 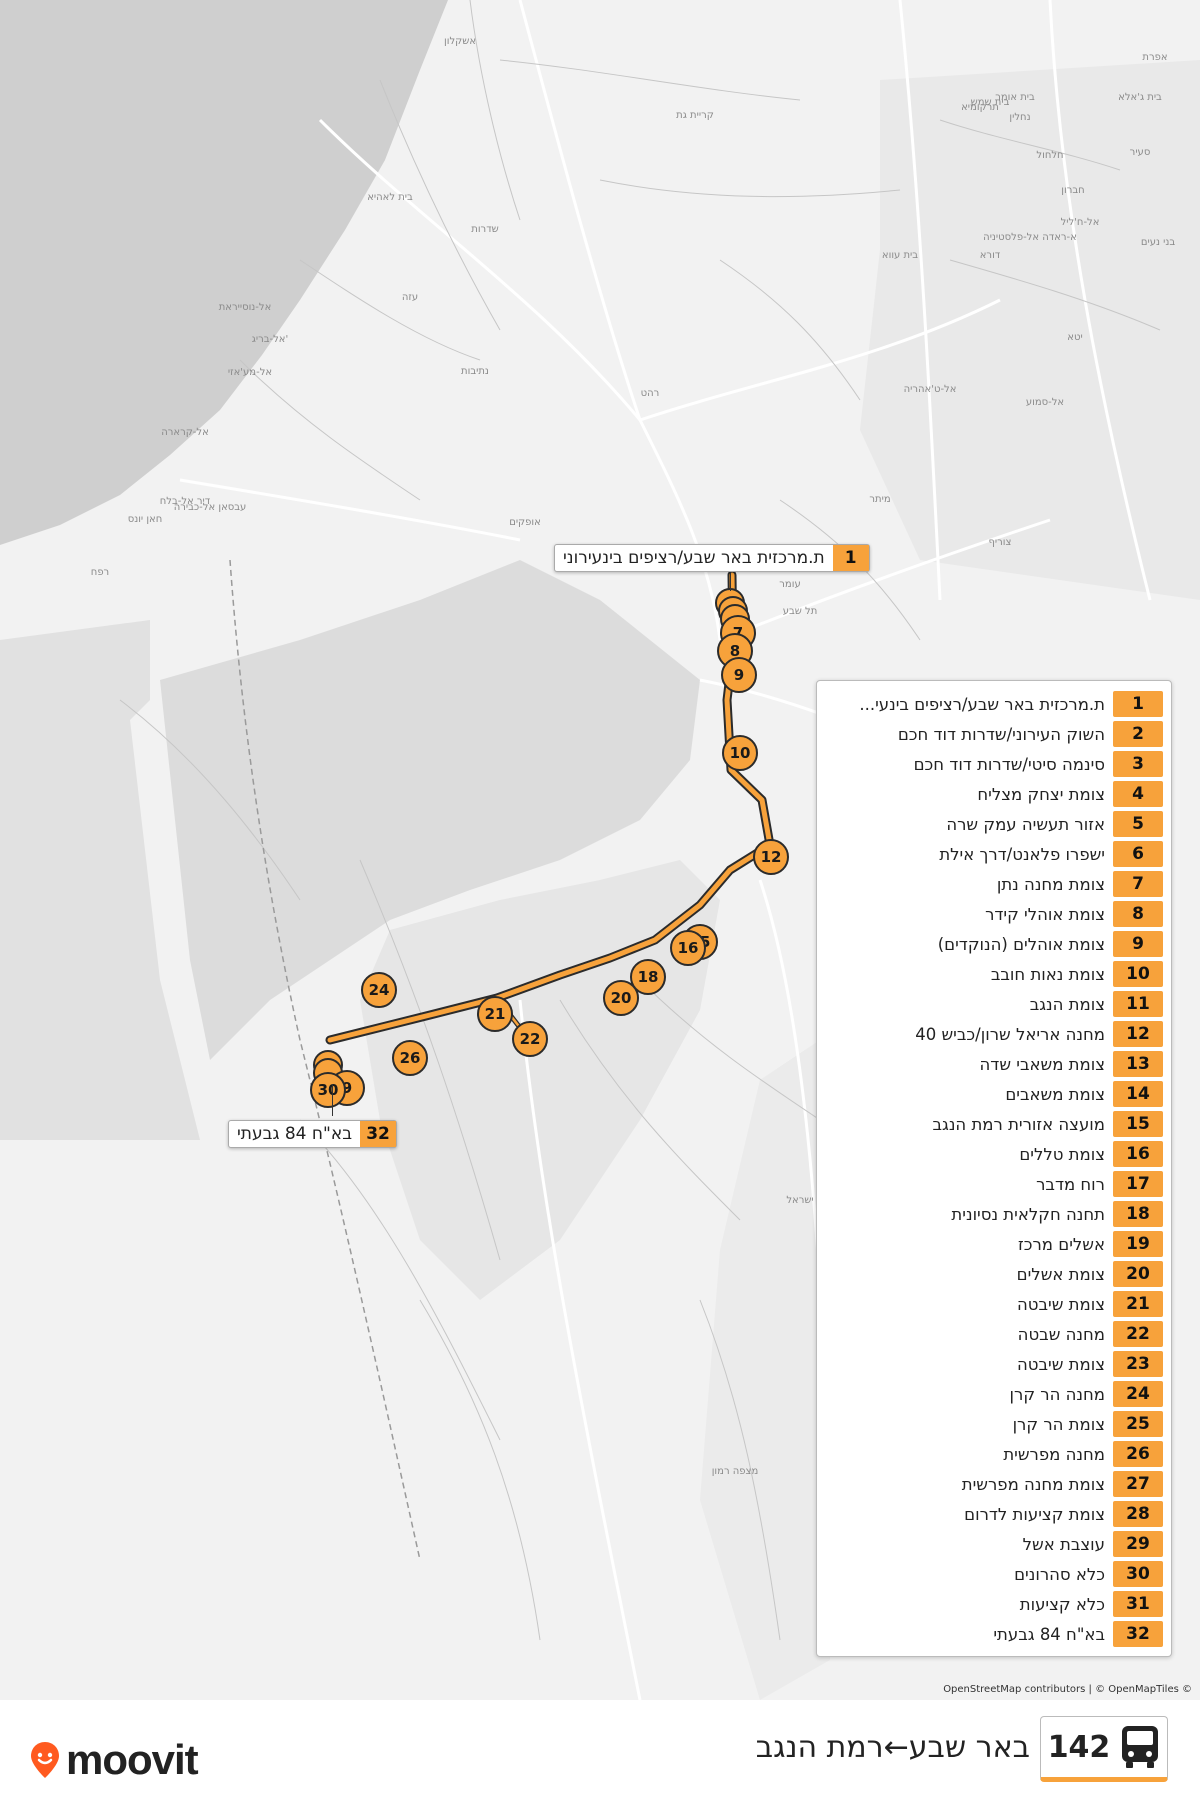 What do you see at coordinates (994, 914) in the screenshot?
I see `stop-row: 8 צומת אוהלי קידר` at bounding box center [994, 914].